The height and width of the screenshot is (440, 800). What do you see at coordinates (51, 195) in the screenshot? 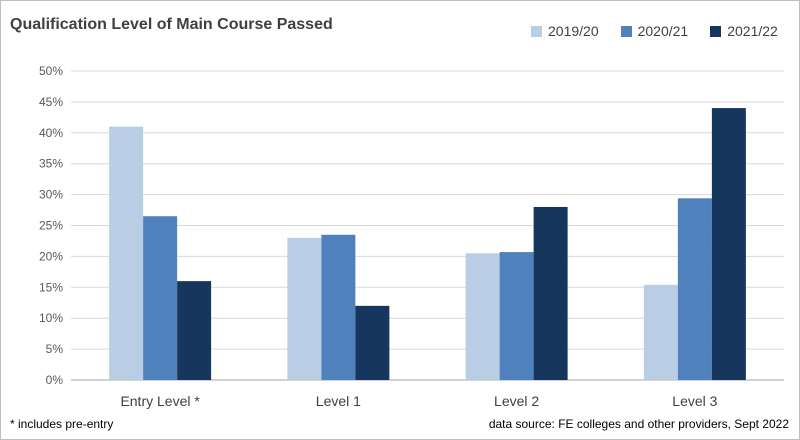
I see `y-tick-label: 30%` at bounding box center [51, 195].